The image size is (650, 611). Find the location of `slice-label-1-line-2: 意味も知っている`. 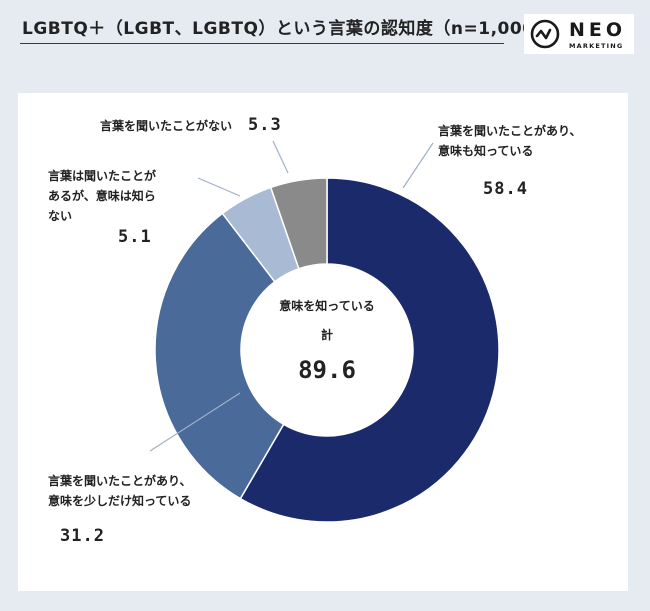

slice-label-1-line-2: 意味も知っている is located at coordinates (485, 150).